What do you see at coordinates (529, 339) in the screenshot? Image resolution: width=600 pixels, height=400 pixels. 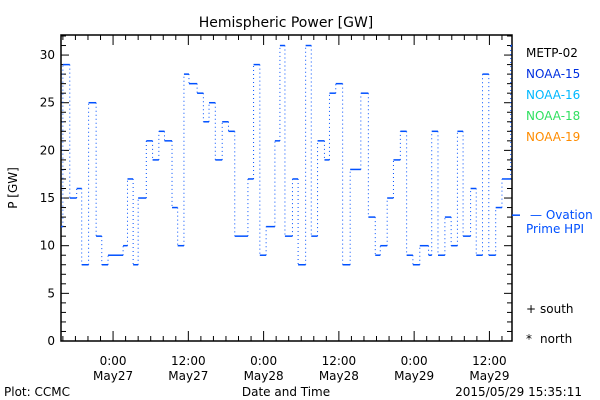 I see `north-marker-symbol: *` at bounding box center [529, 339].